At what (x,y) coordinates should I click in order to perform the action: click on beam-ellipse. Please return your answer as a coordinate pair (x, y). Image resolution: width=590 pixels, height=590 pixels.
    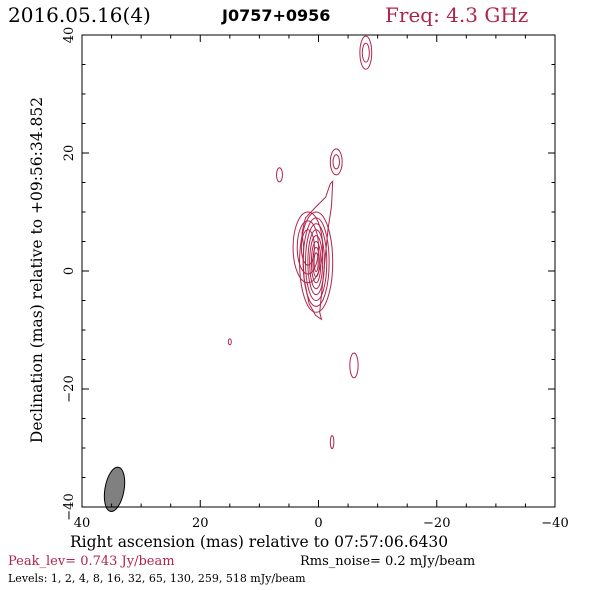
    Looking at the image, I should click on (114, 489).